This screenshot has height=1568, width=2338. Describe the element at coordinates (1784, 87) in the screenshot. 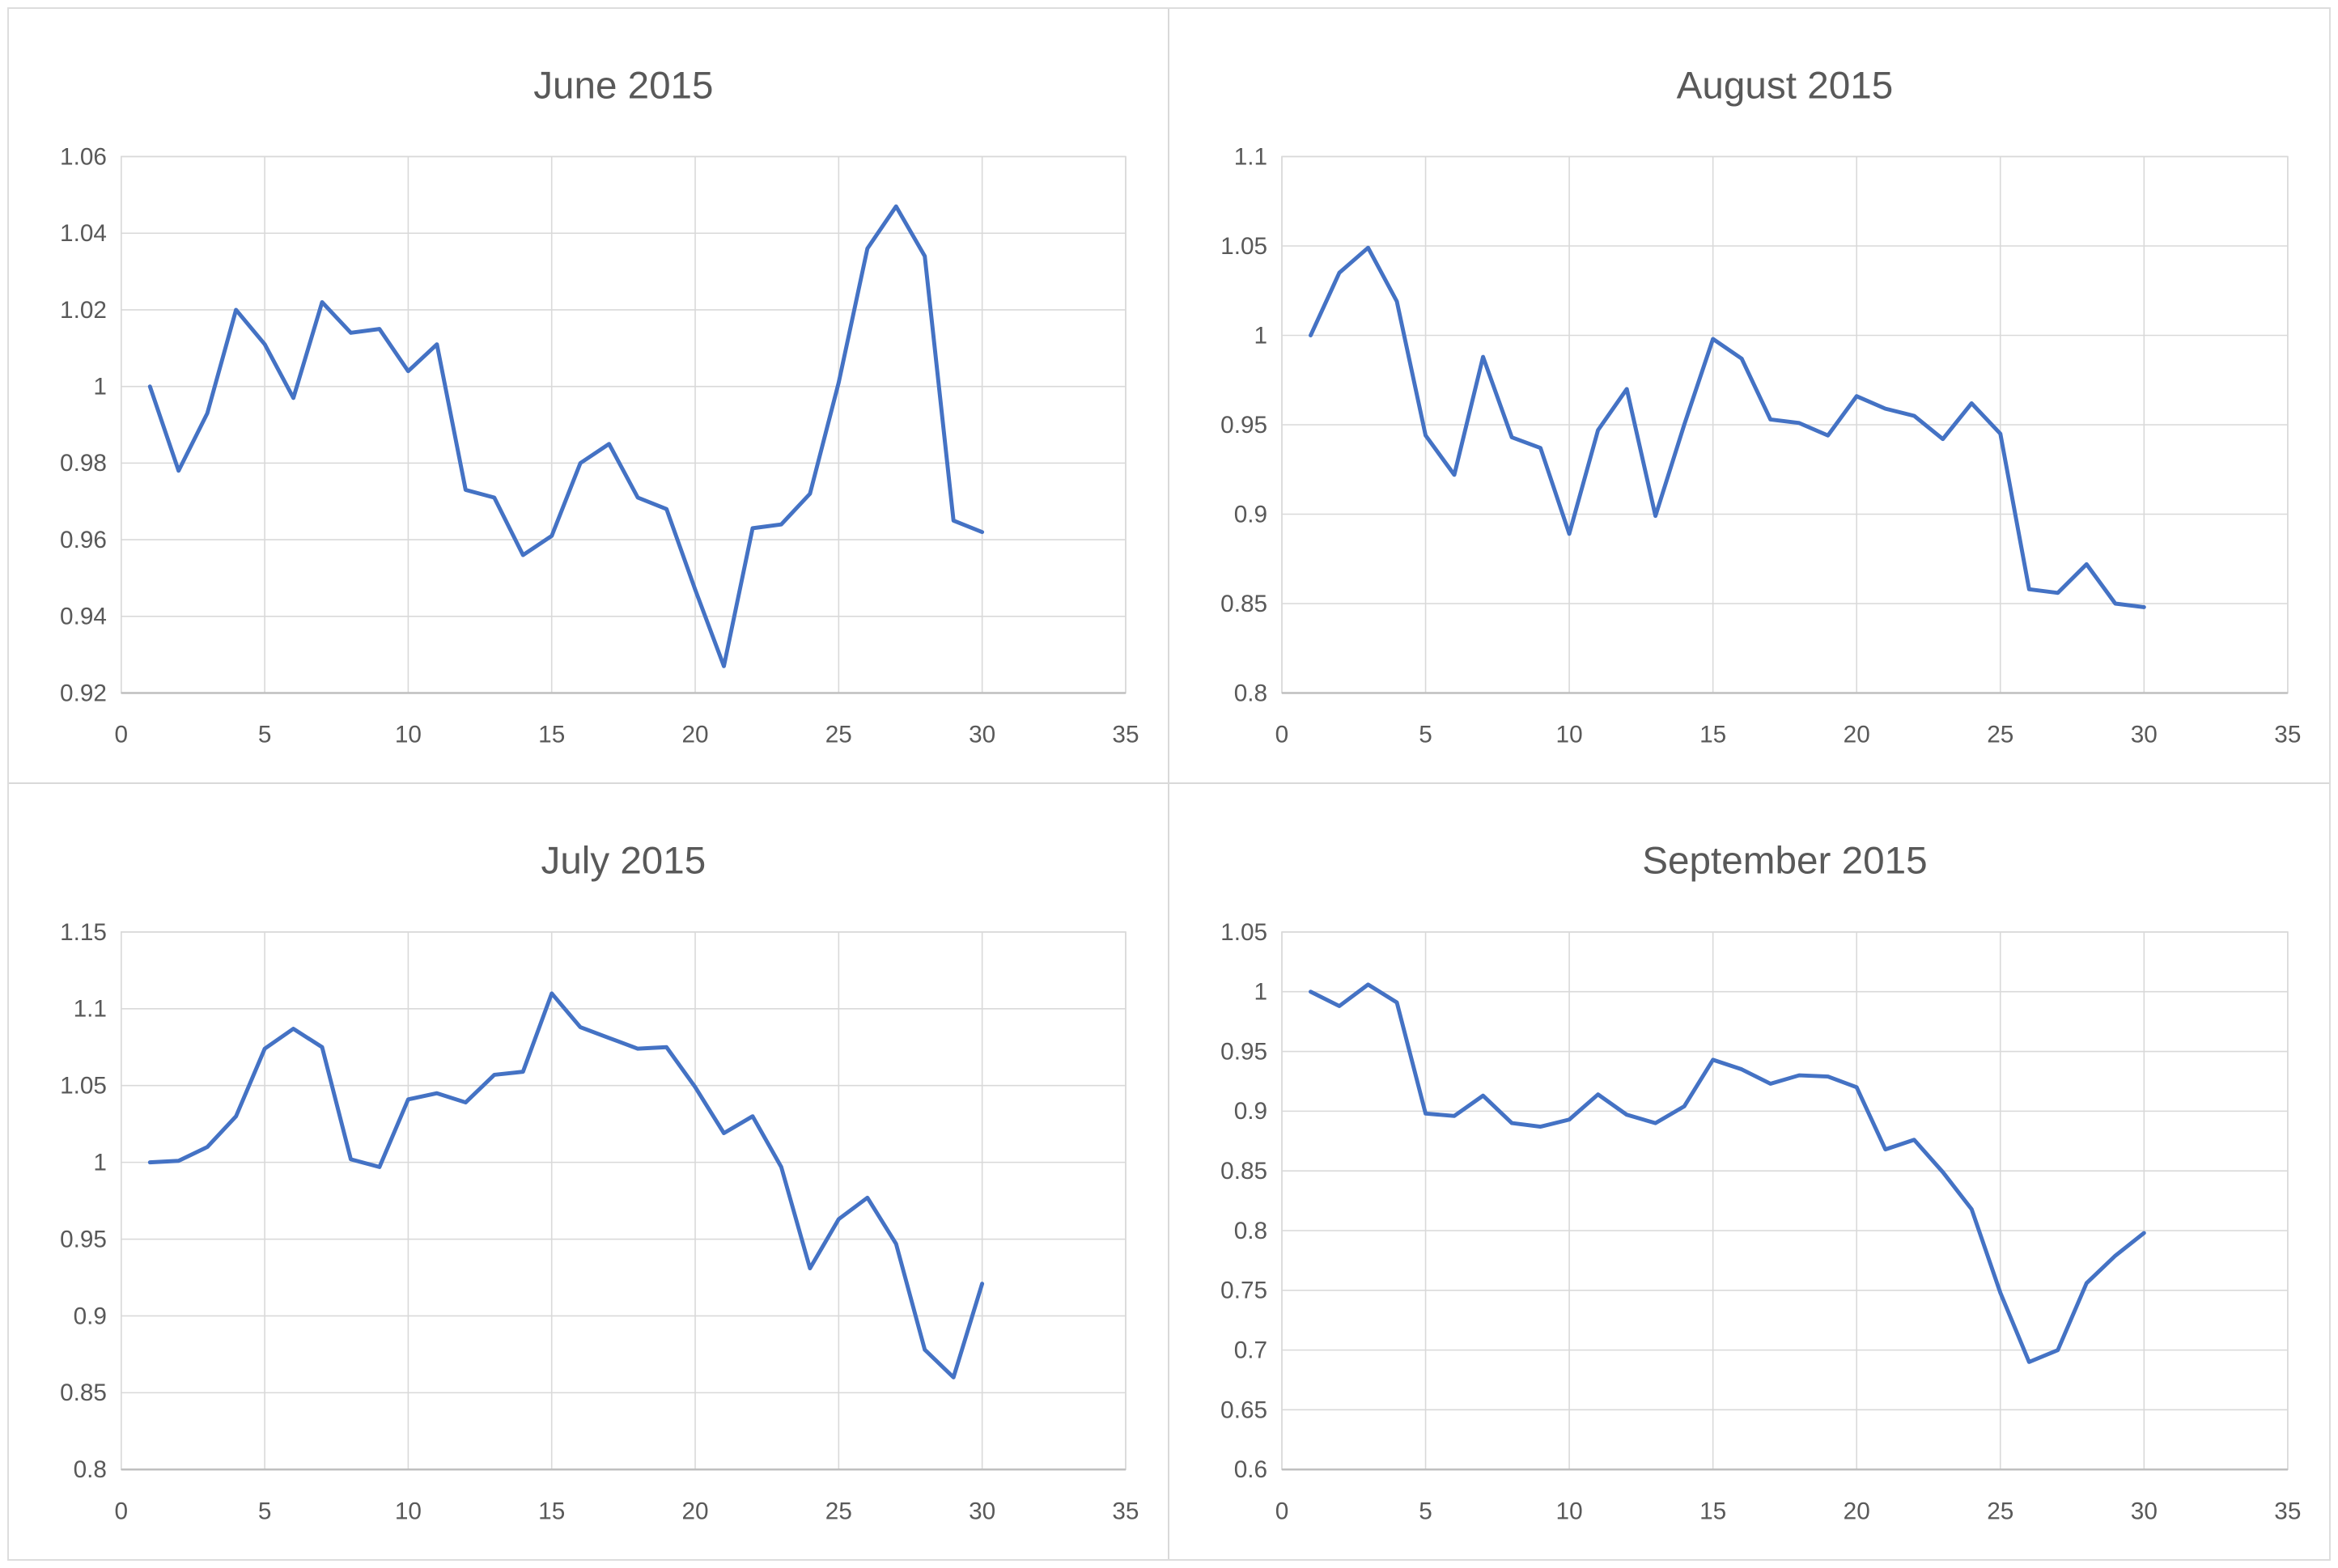

I see `chart-title: August 2015` at that location.